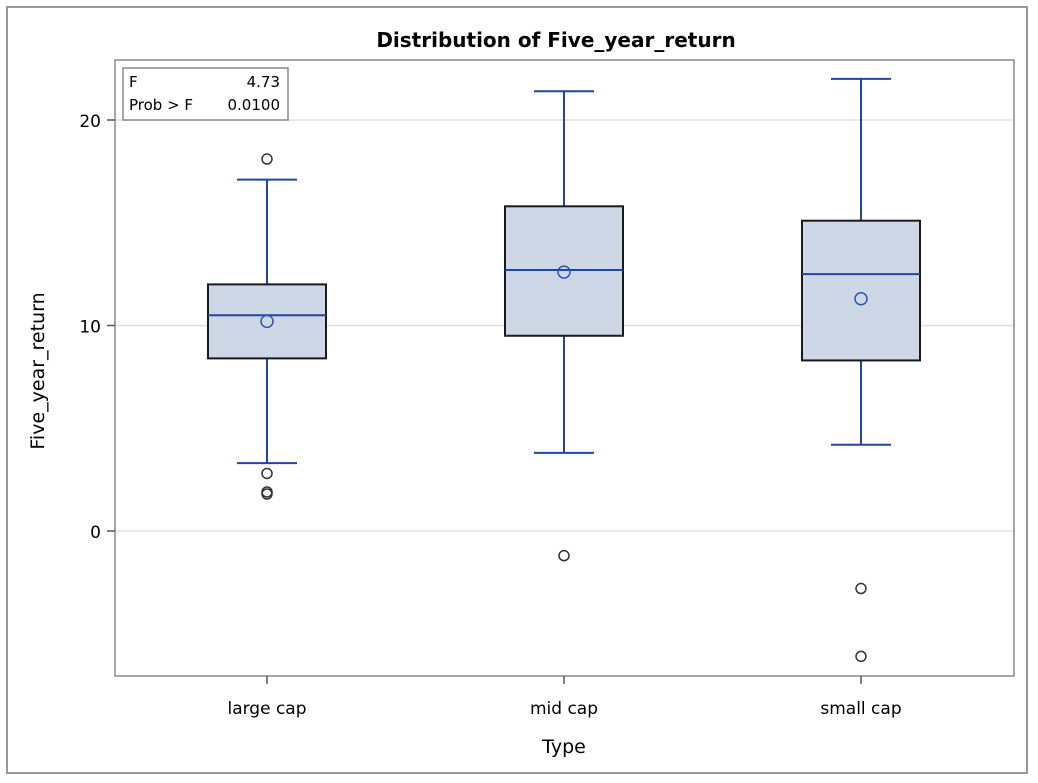 The width and height of the screenshot is (1038, 783). What do you see at coordinates (266, 709) in the screenshot?
I see `x-tick-label-0: large cap` at bounding box center [266, 709].